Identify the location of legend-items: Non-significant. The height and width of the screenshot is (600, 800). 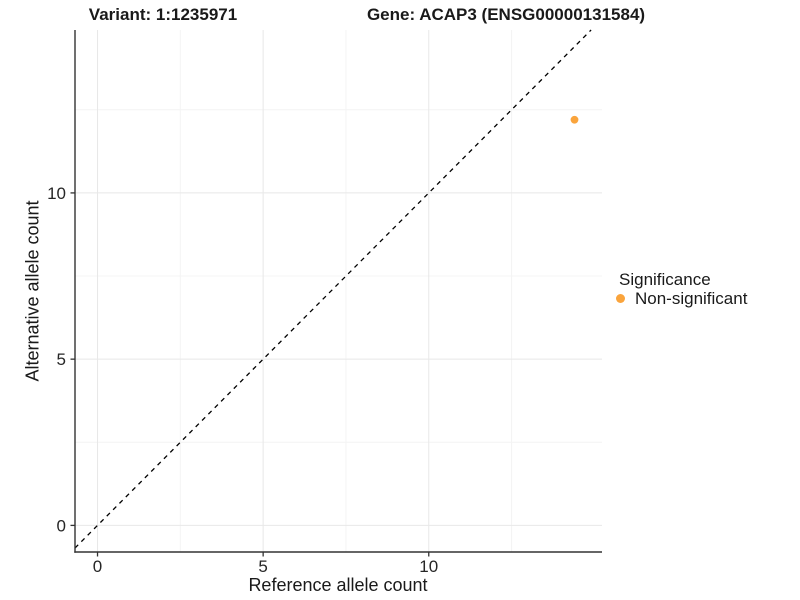
(681, 298).